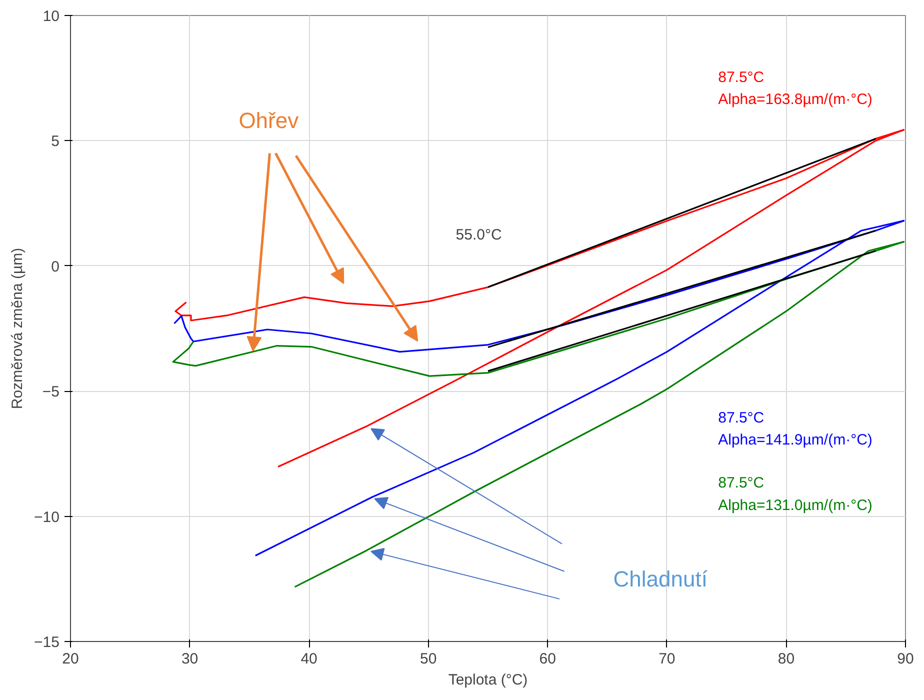  I want to click on x-tick-label: 40, so click(309, 659).